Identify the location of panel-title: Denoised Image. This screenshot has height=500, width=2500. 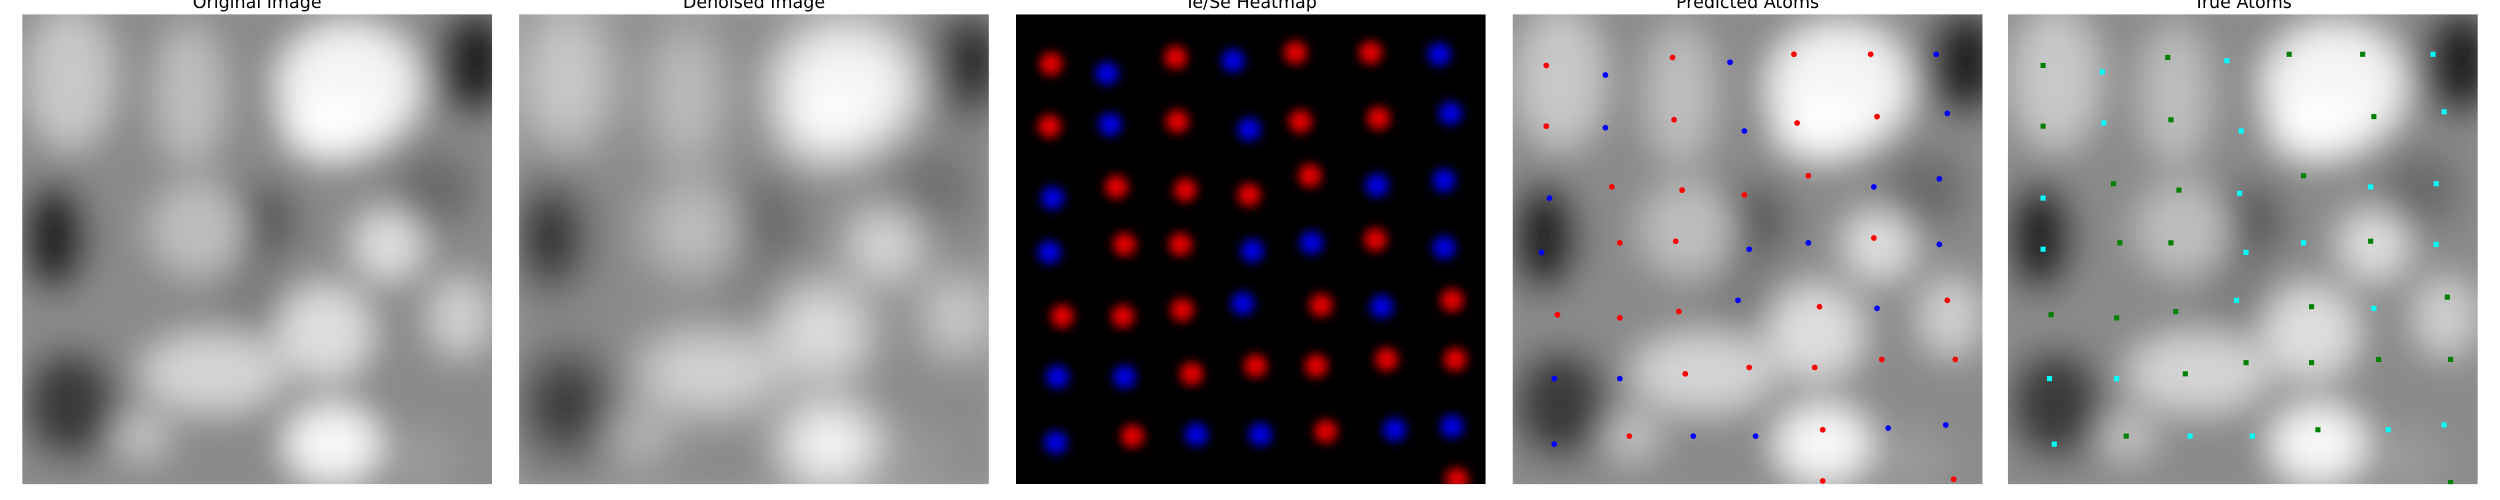
(754, 6).